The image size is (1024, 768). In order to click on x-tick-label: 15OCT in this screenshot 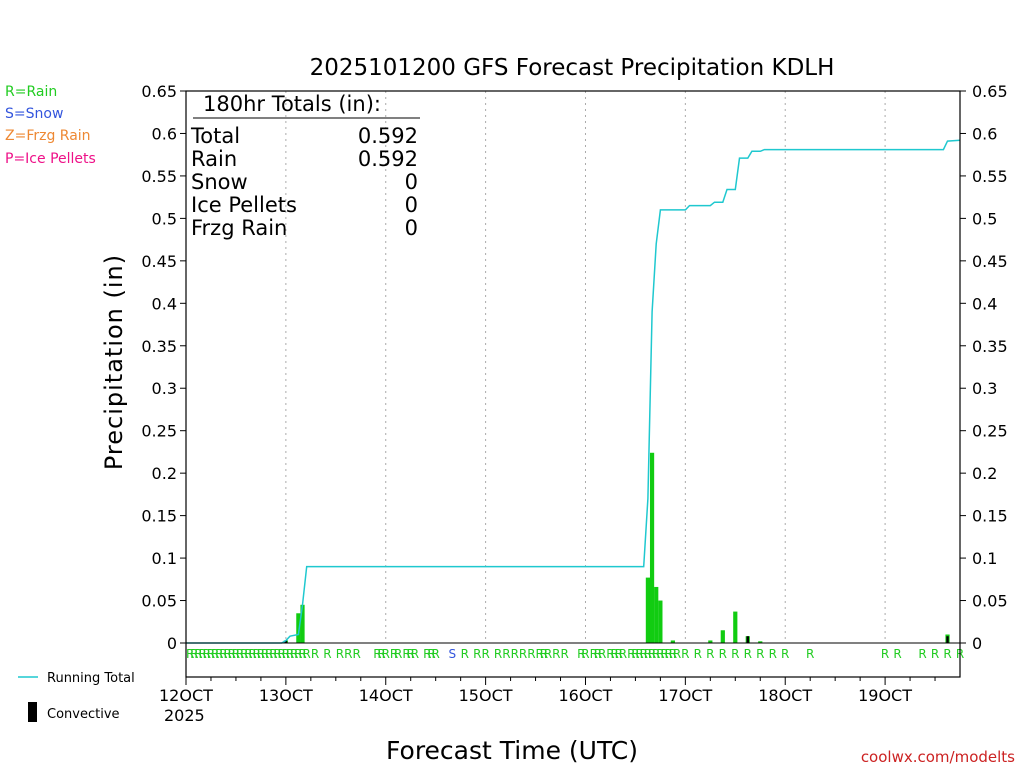, I will do `click(486, 695)`.